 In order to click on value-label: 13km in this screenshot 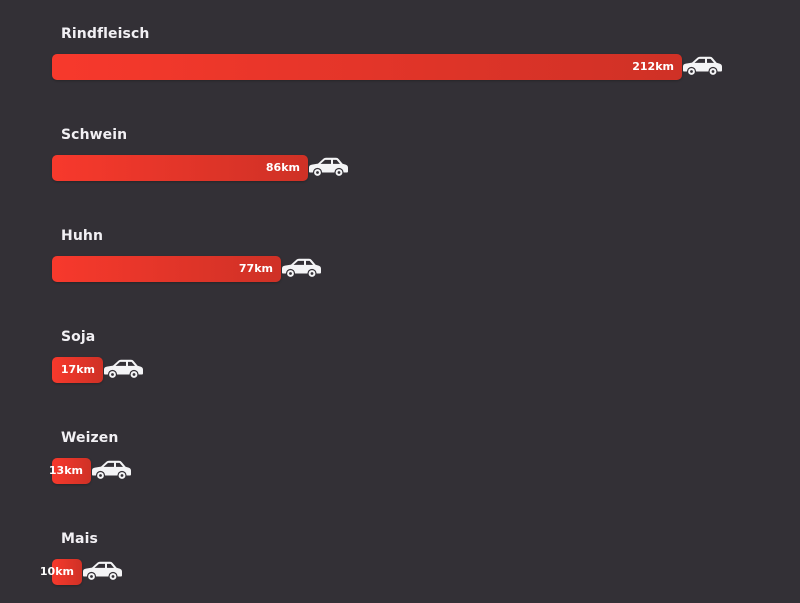, I will do `click(65, 470)`.